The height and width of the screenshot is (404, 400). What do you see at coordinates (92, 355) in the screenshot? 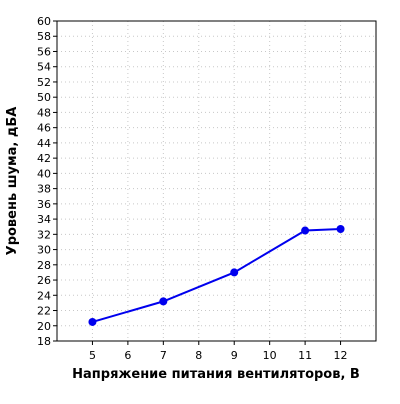
I see `x-tick-label: 5` at bounding box center [92, 355].